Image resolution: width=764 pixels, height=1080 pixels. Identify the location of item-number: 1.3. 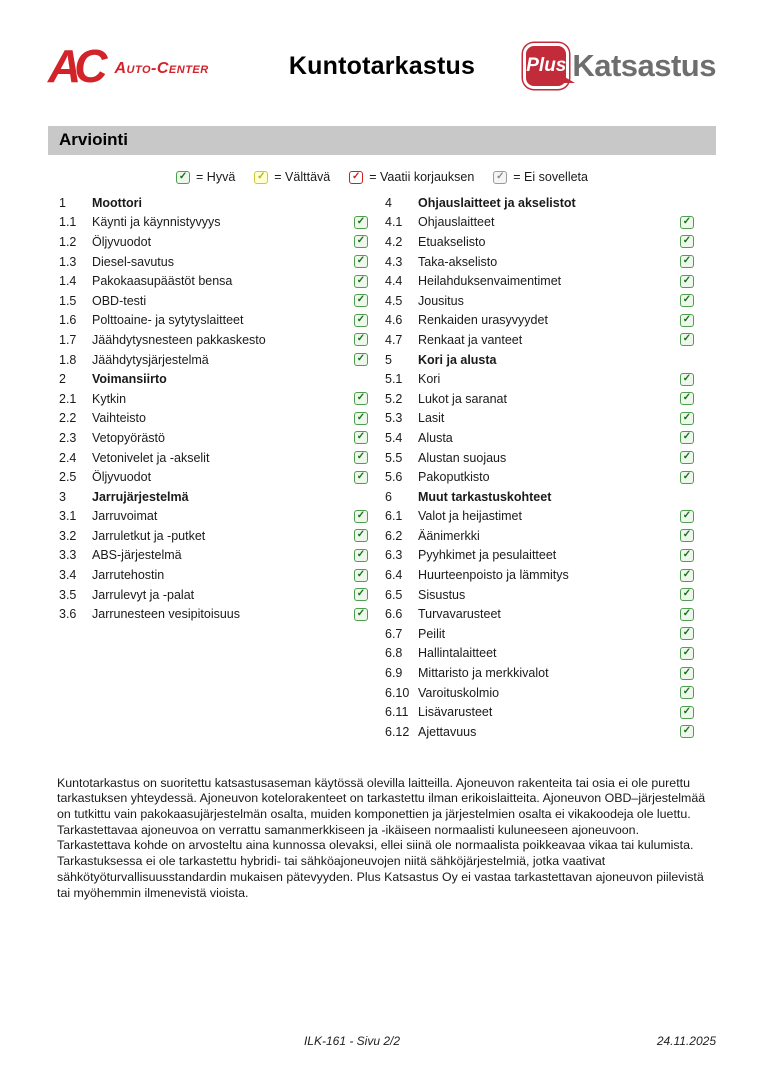
(68, 261).